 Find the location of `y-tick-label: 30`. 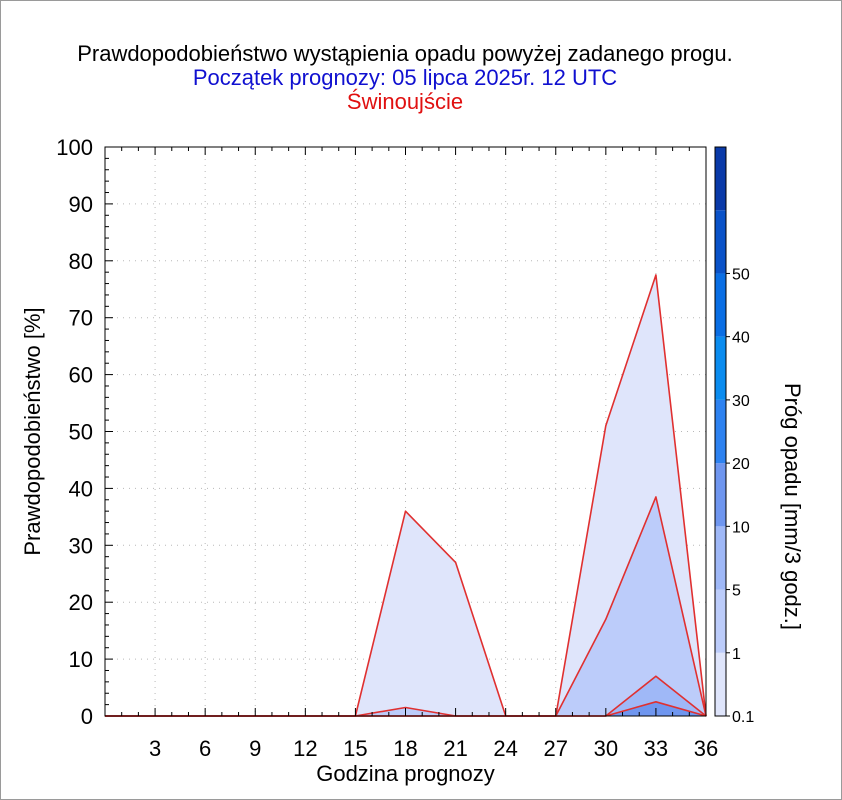

y-tick-label: 30 is located at coordinates (81, 545).